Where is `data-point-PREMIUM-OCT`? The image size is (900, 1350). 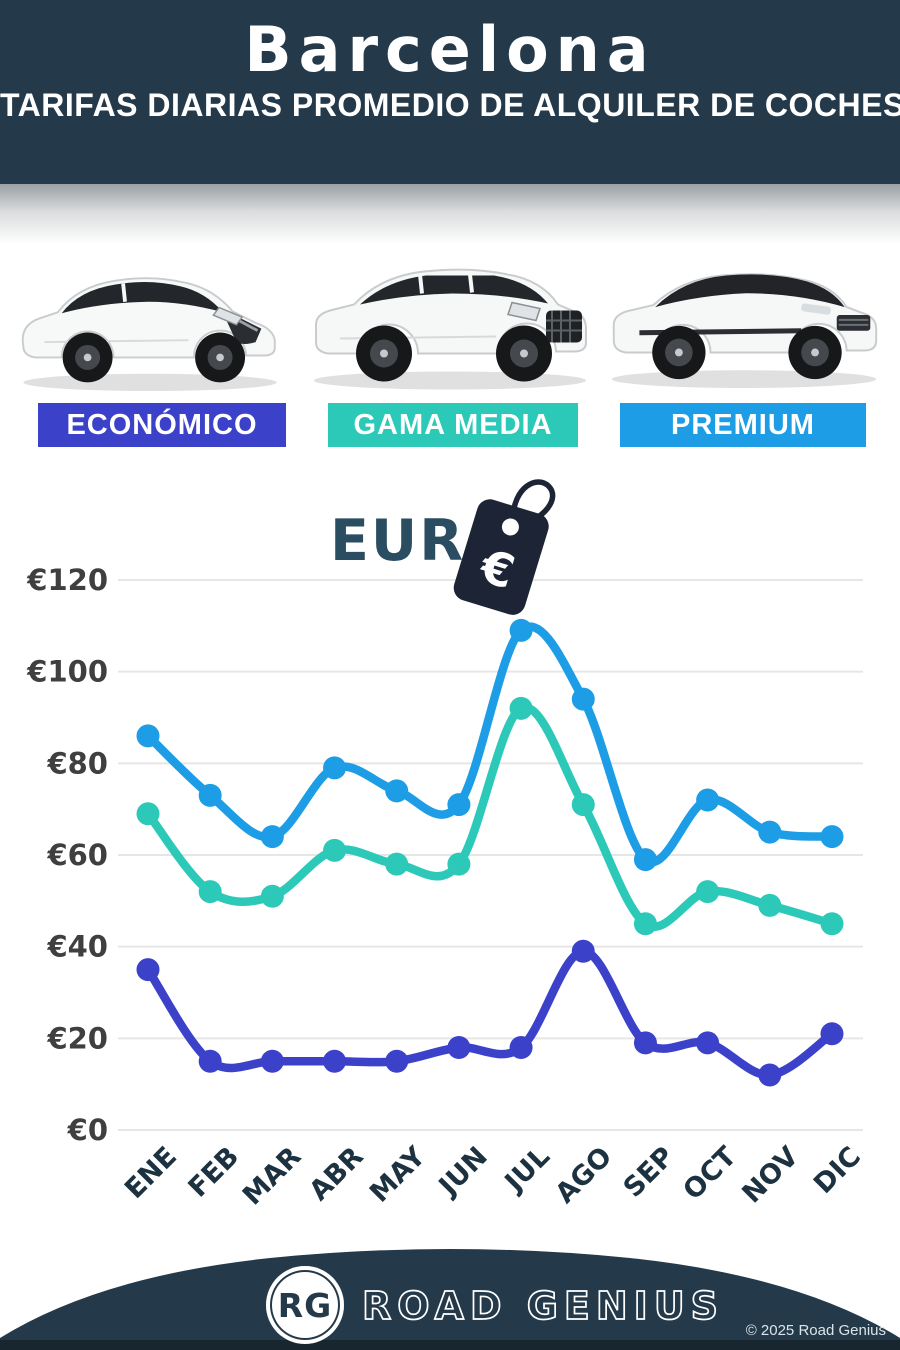
data-point-PREMIUM-OCT is located at coordinates (708, 800).